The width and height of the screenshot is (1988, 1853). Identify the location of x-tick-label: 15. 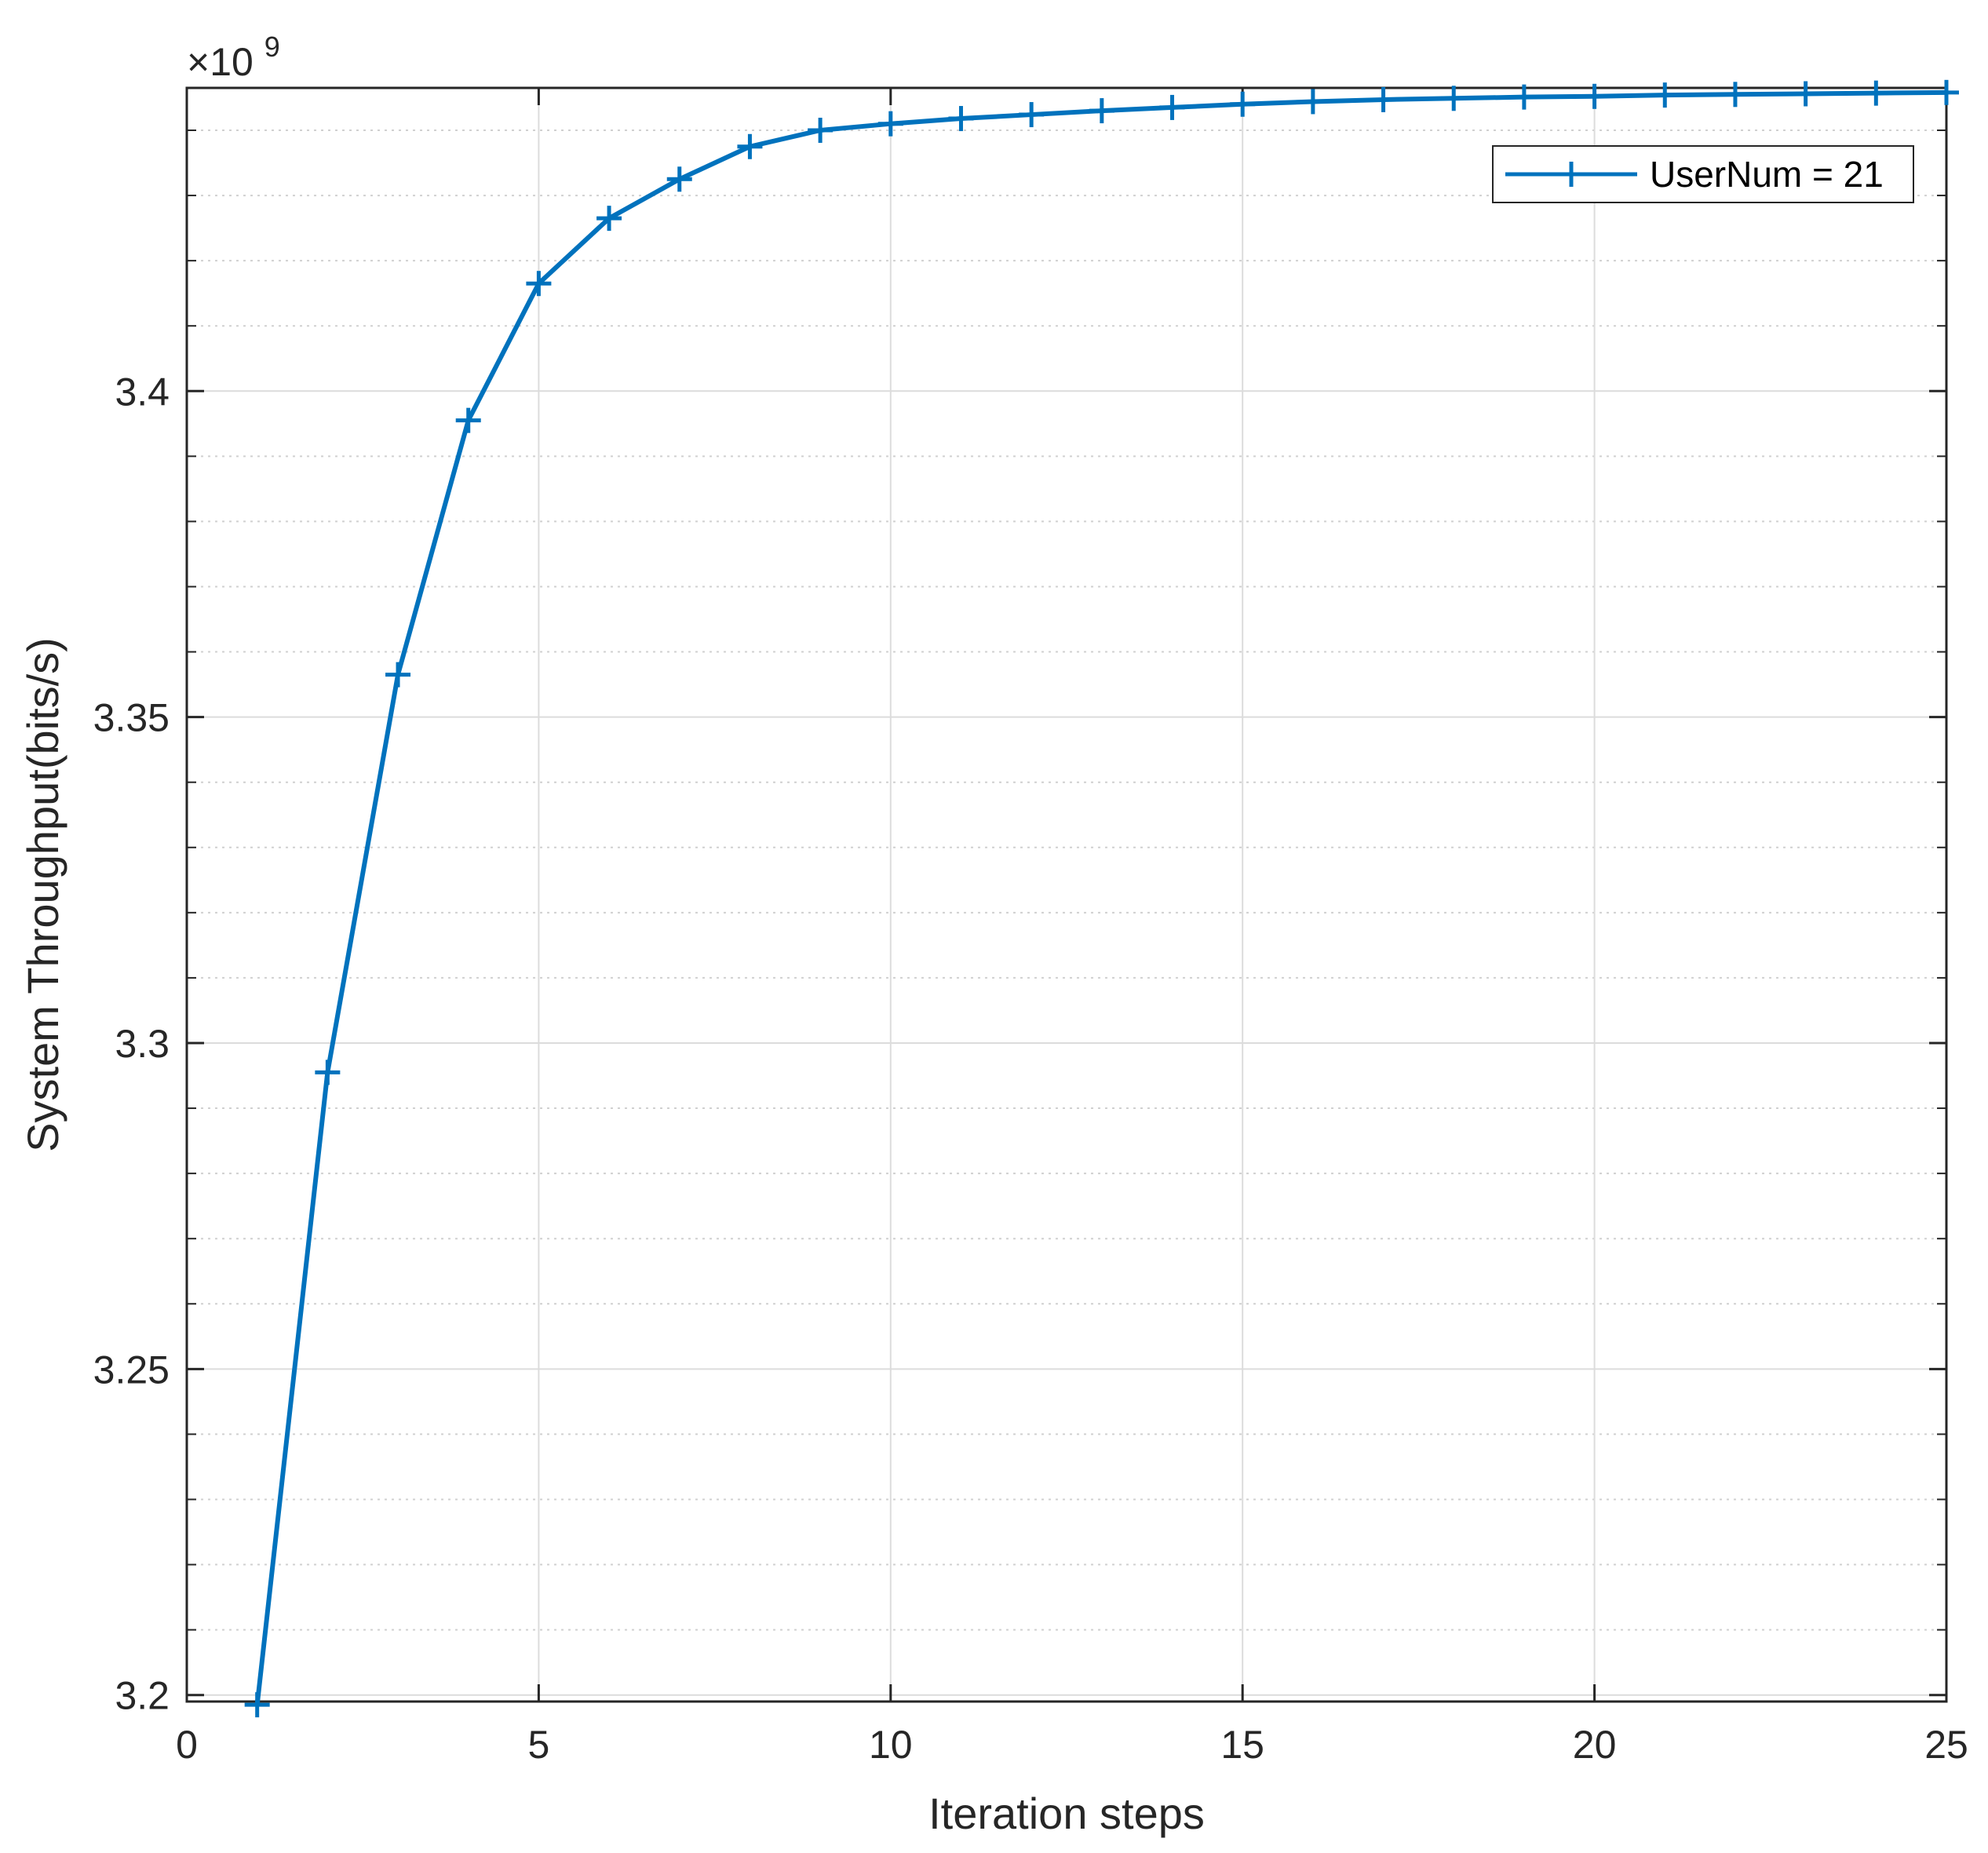
(1242, 1745).